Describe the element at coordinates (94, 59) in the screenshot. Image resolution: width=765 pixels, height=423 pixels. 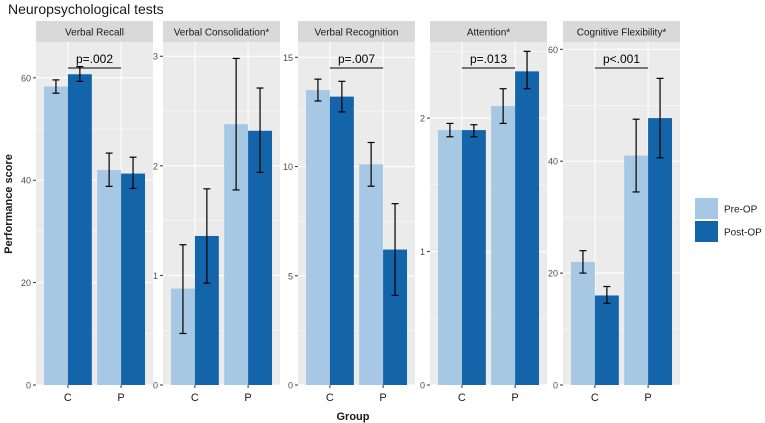
I see `significance-label: p=.002` at that location.